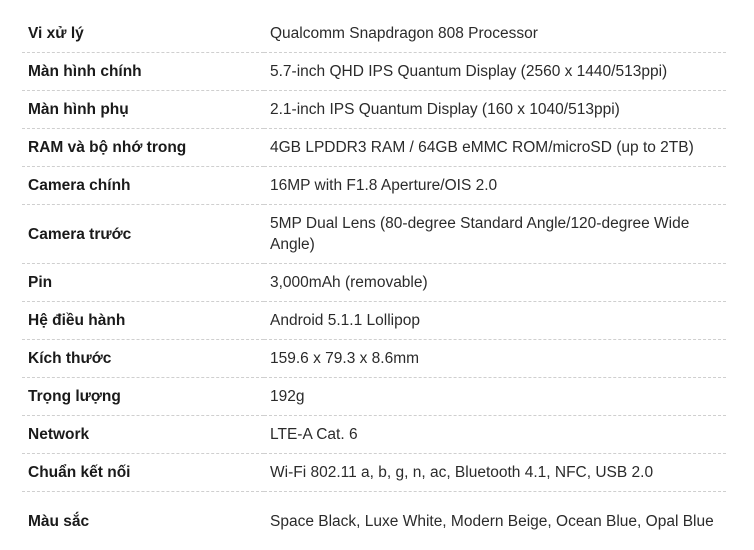 The height and width of the screenshot is (550, 754). Describe the element at coordinates (143, 283) in the screenshot. I see `spec-label: Pin` at that location.